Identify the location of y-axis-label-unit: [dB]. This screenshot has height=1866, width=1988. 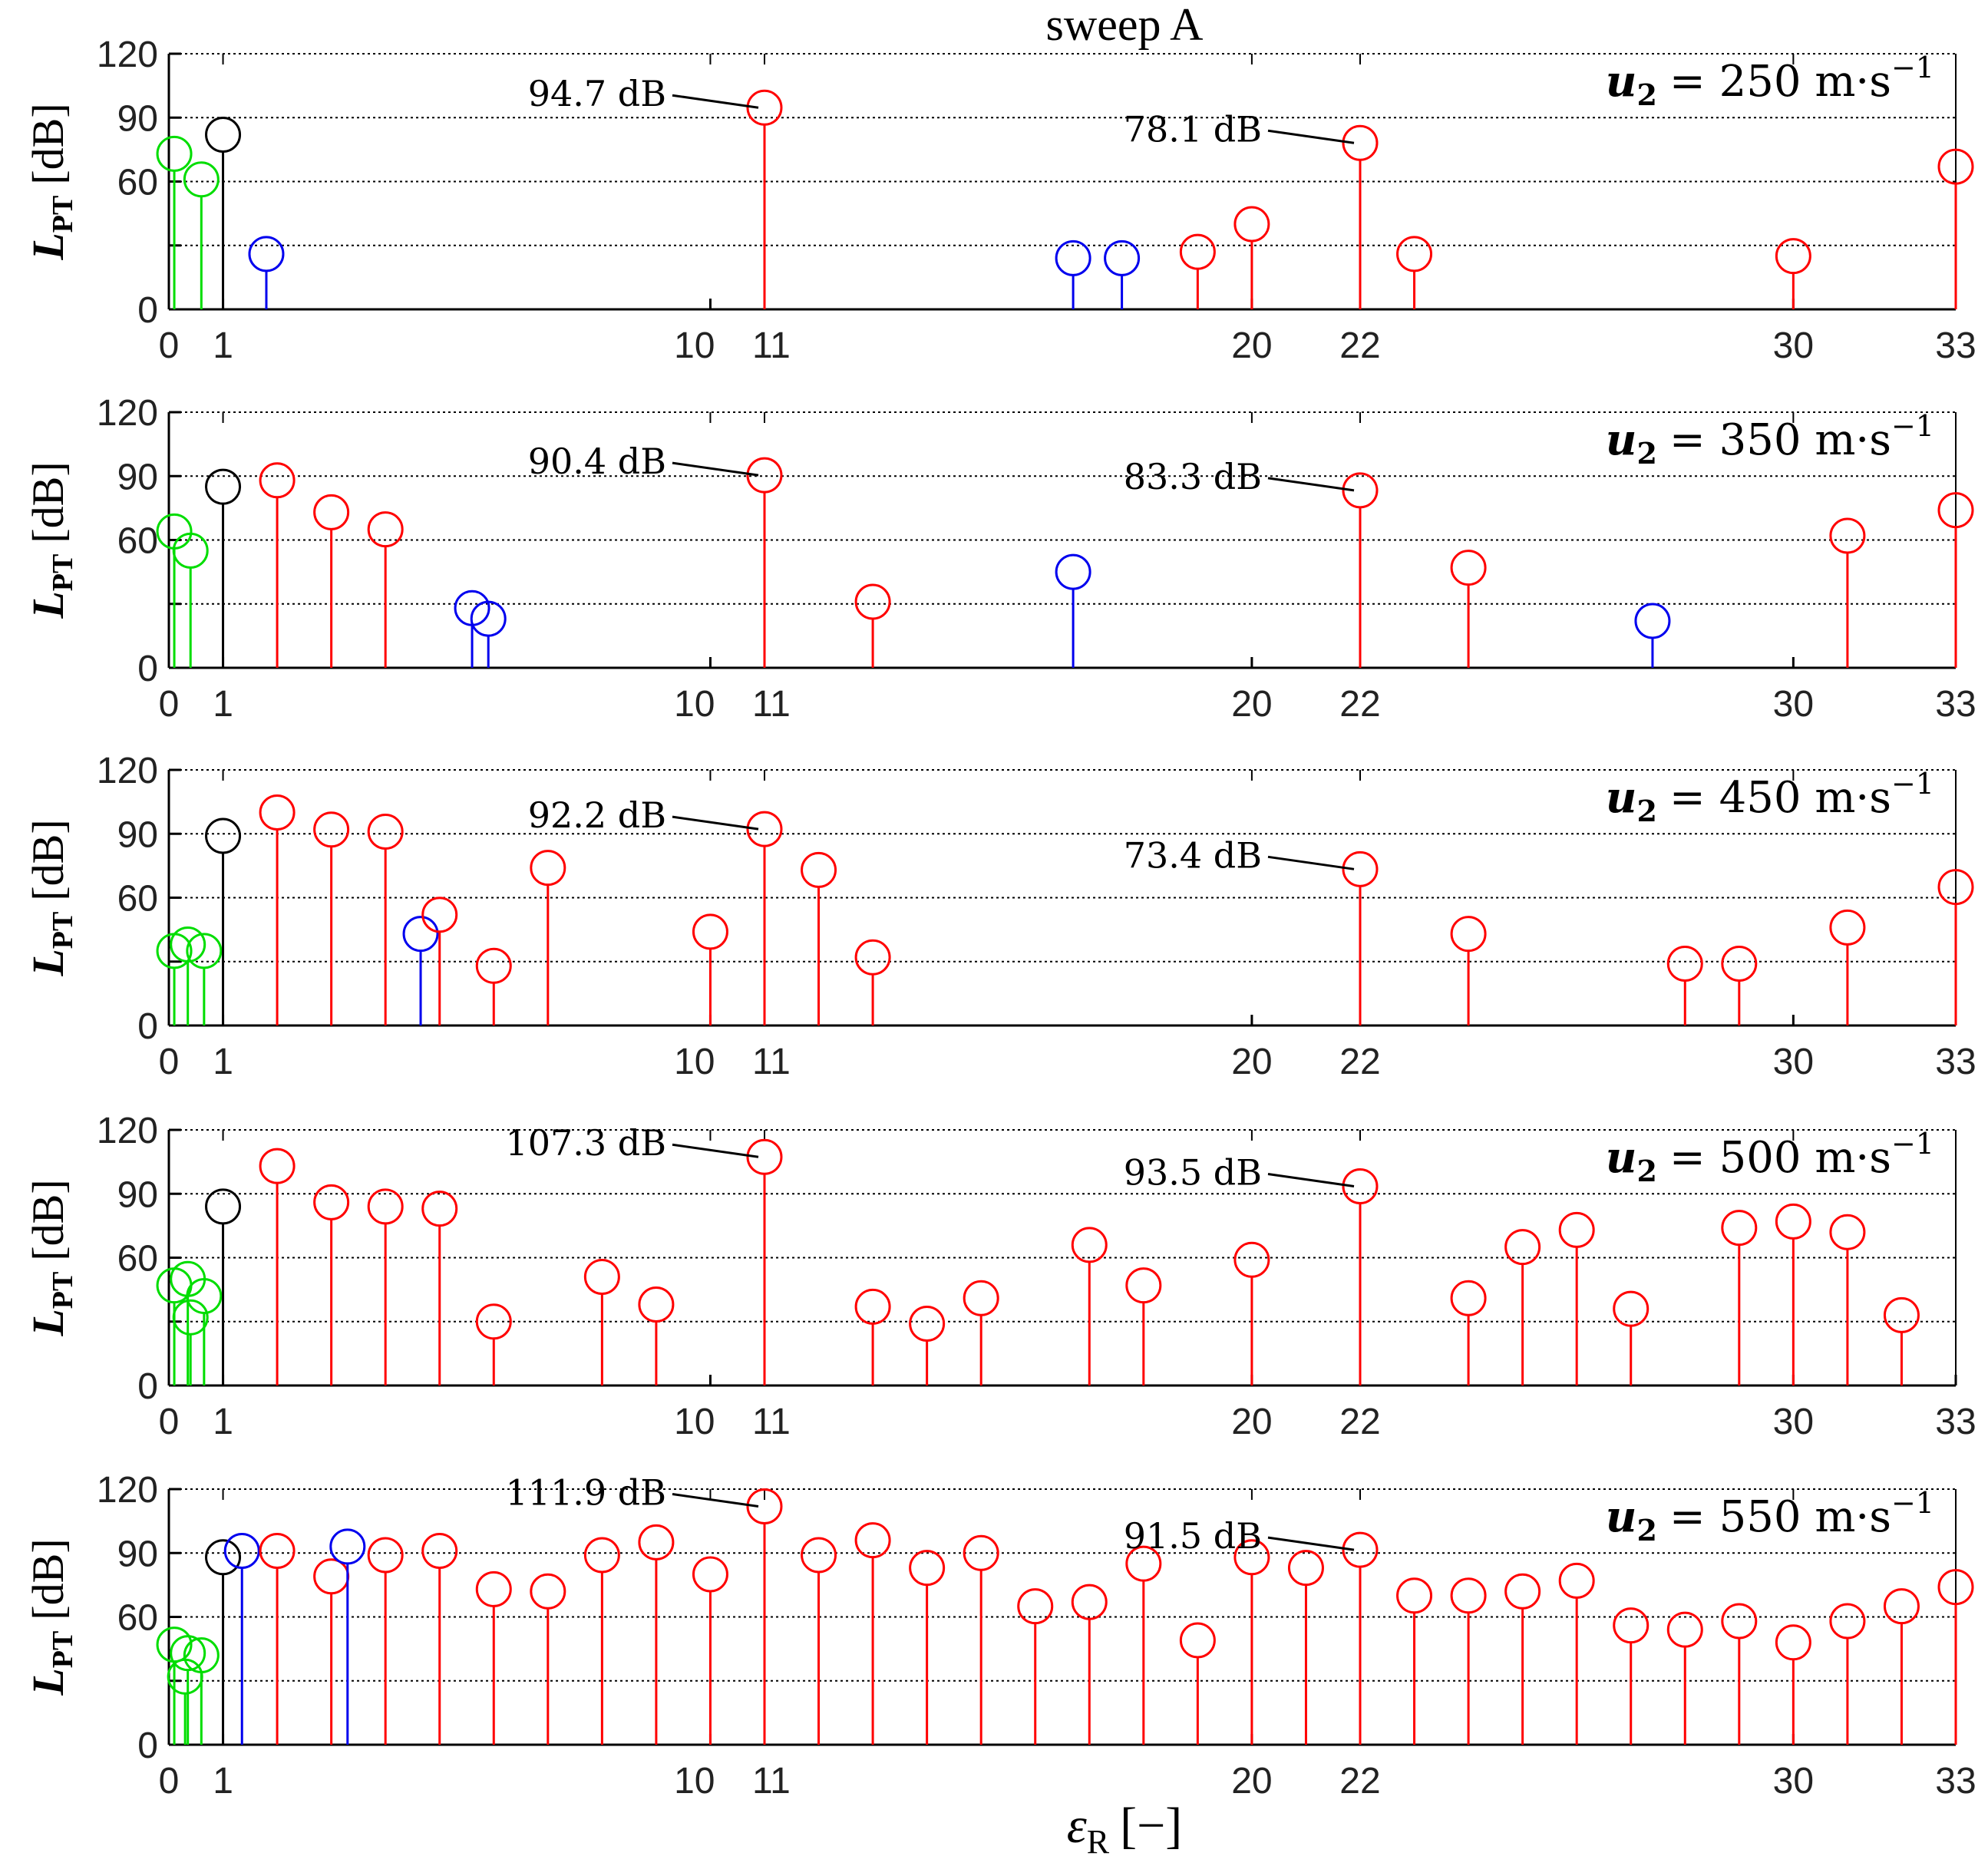
(48, 143).